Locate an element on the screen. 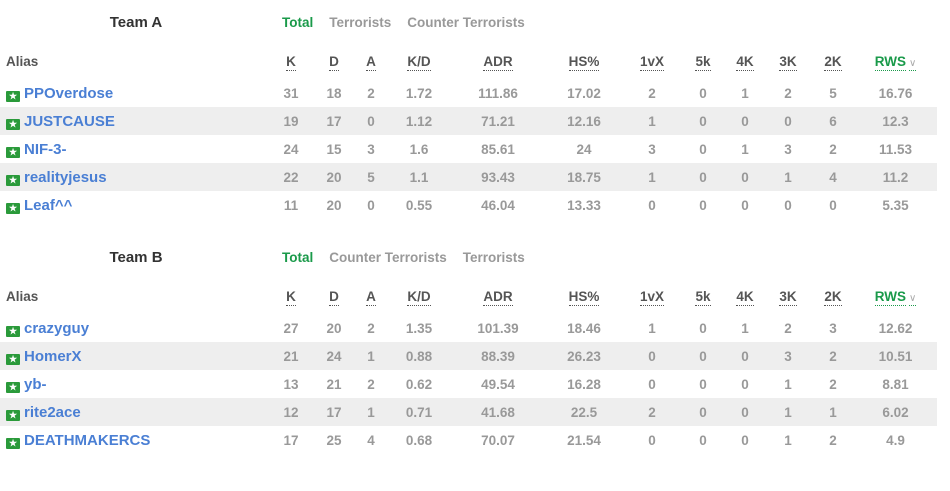  player-link: yb- is located at coordinates (35, 384).